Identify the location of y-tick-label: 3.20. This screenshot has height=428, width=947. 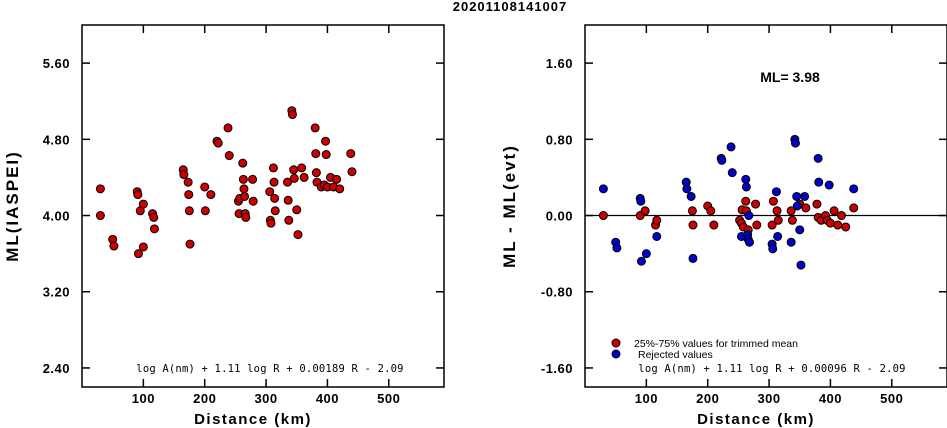
(56, 292).